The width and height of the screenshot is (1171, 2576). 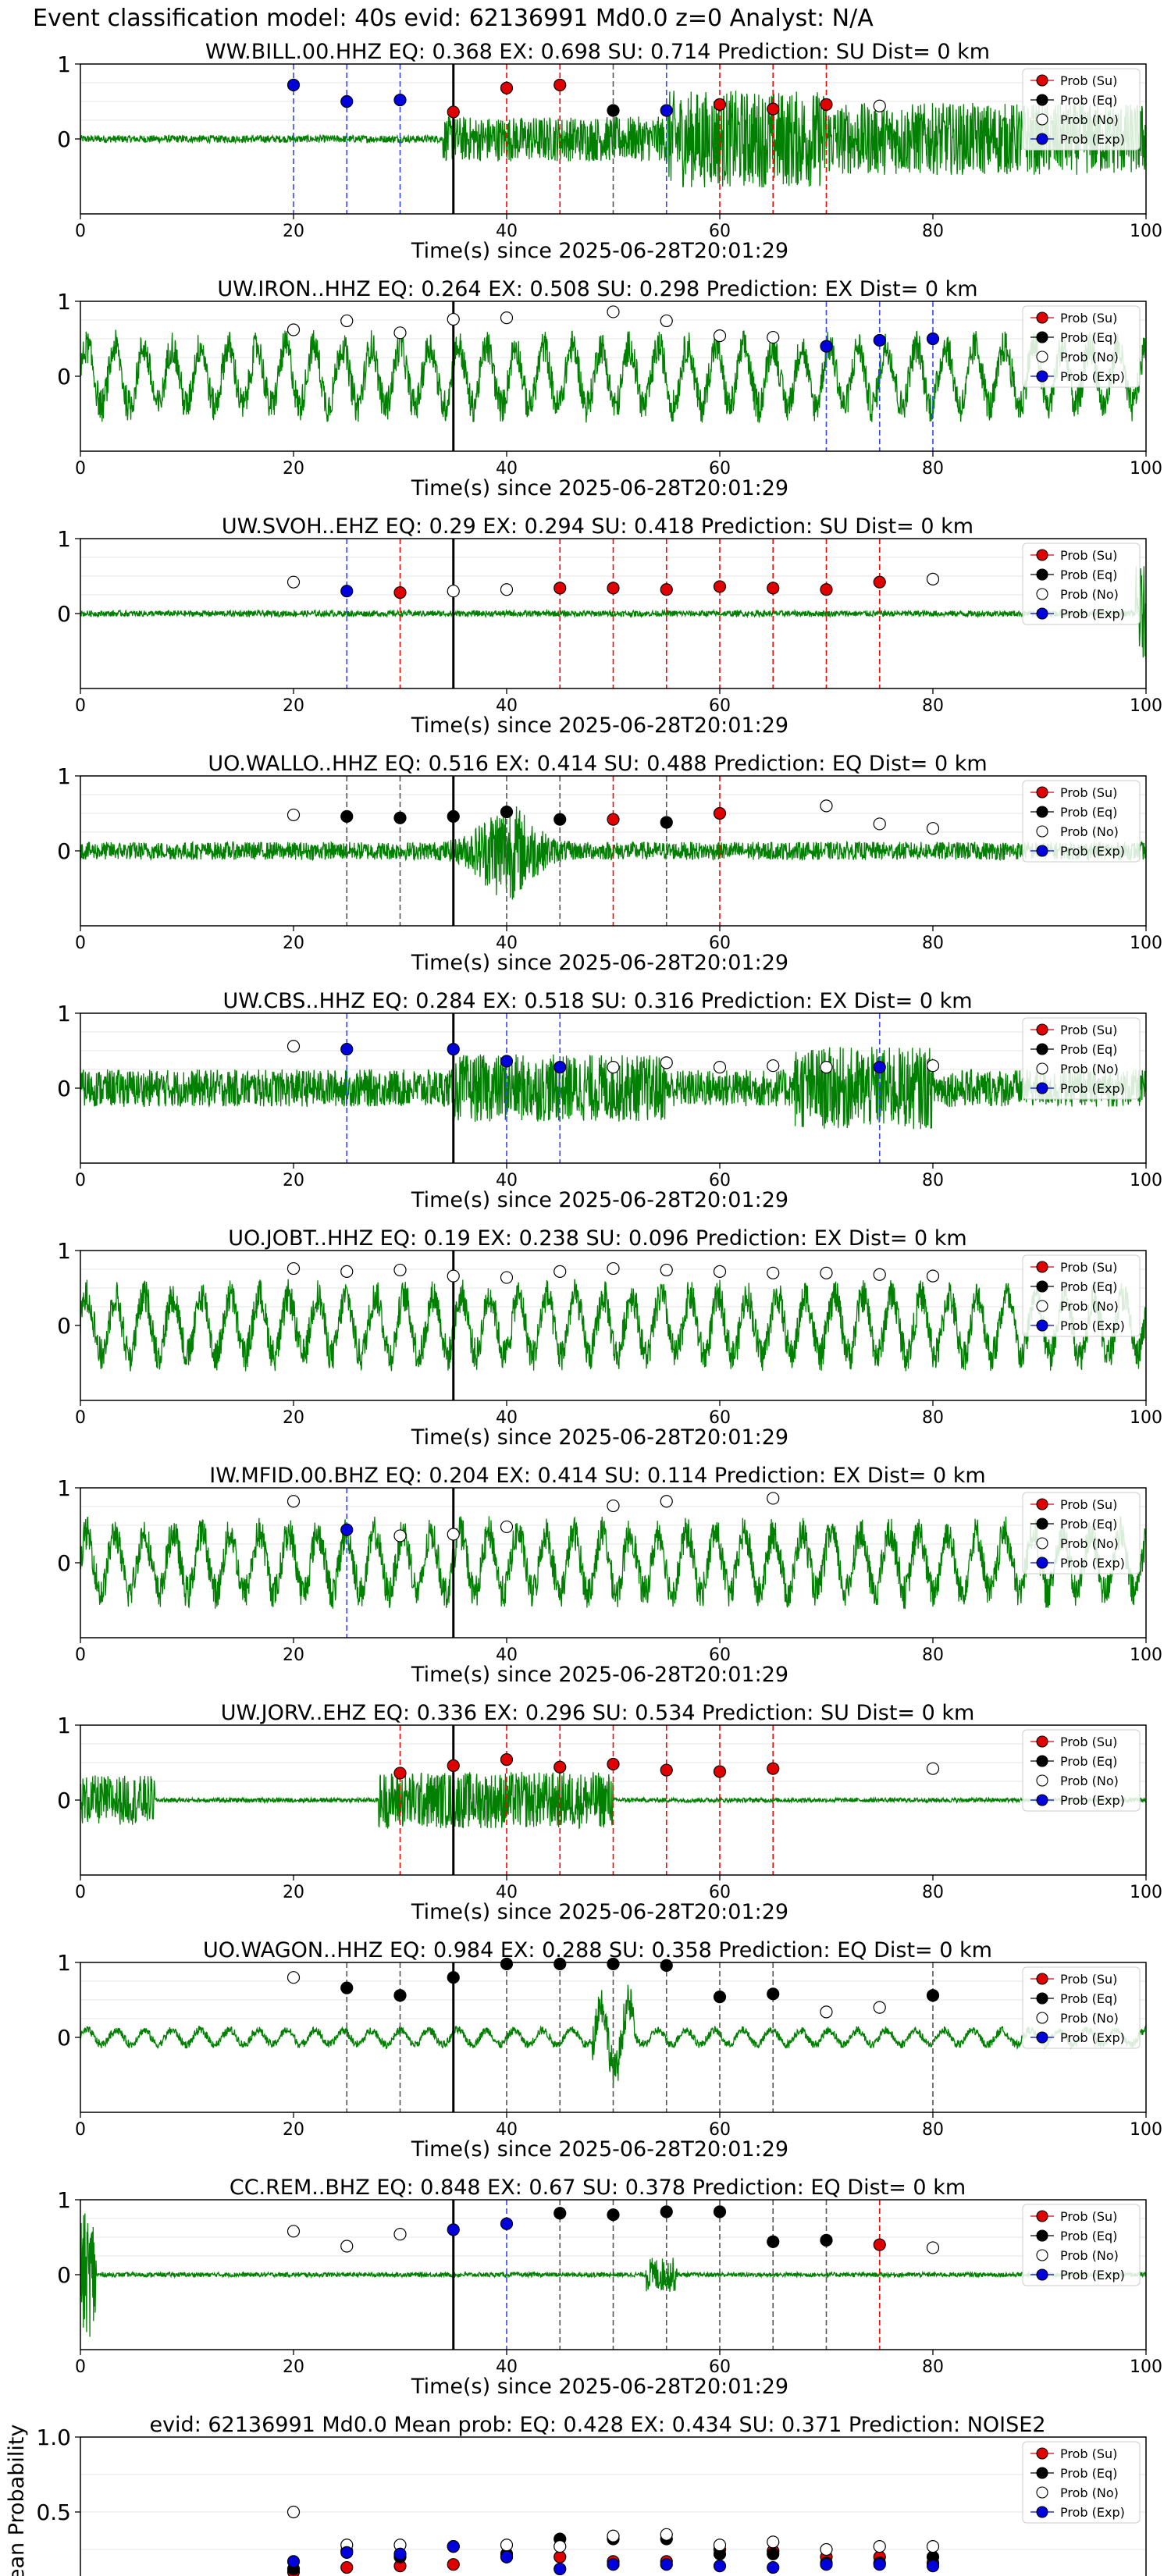 I want to click on panel-5-legend-label-eq: Prob (Eq), so click(x=1088, y=1049).